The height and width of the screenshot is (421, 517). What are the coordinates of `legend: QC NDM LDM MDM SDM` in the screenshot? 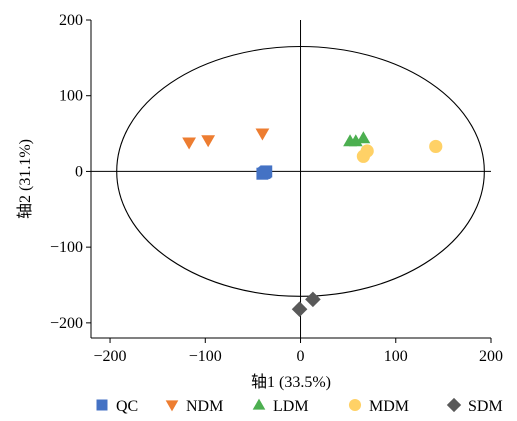 It's located at (299, 406).